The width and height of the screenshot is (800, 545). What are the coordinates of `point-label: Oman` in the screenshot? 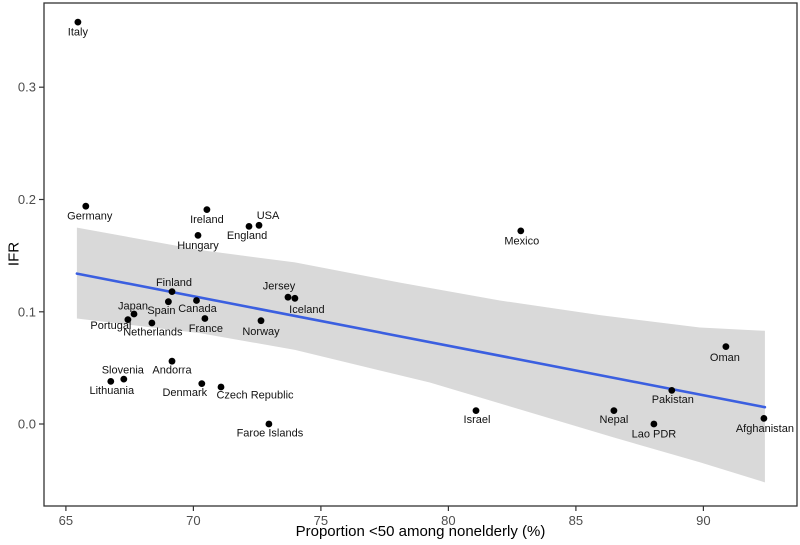 It's located at (725, 358).